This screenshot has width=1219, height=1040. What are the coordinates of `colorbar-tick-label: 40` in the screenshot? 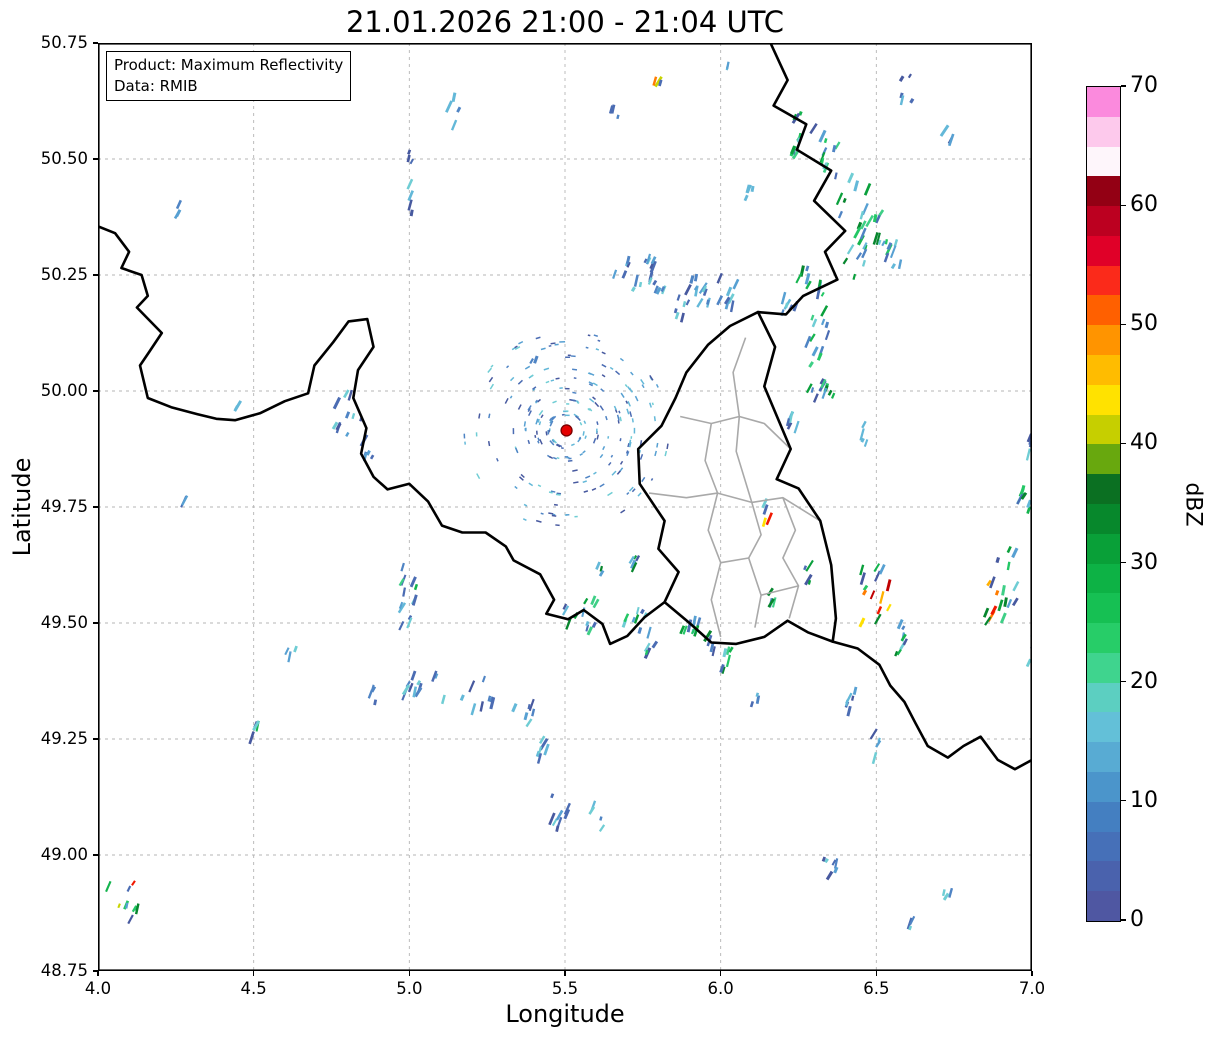 It's located at (1144, 443).